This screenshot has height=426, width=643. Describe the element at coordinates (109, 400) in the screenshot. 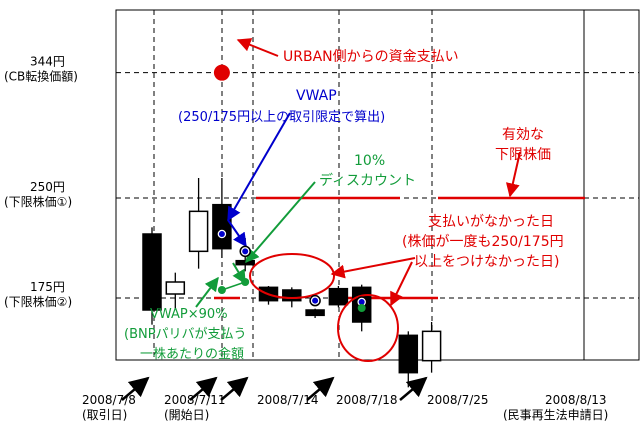

I see `x-label-d0708-0: 2008/7/8` at that location.